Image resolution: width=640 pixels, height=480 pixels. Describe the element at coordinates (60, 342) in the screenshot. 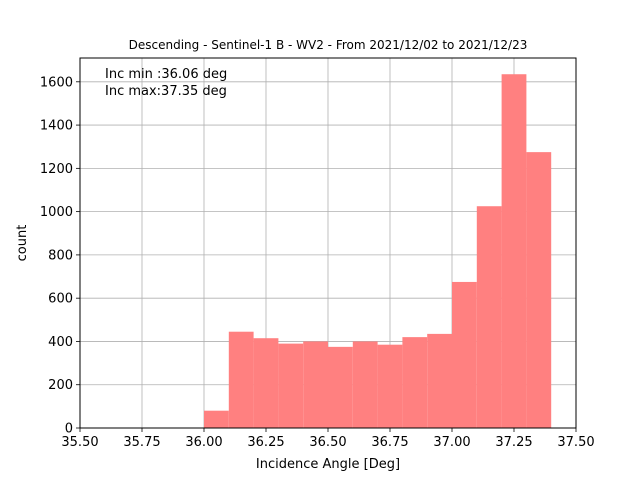

I see `y-tick-label: 400` at that location.